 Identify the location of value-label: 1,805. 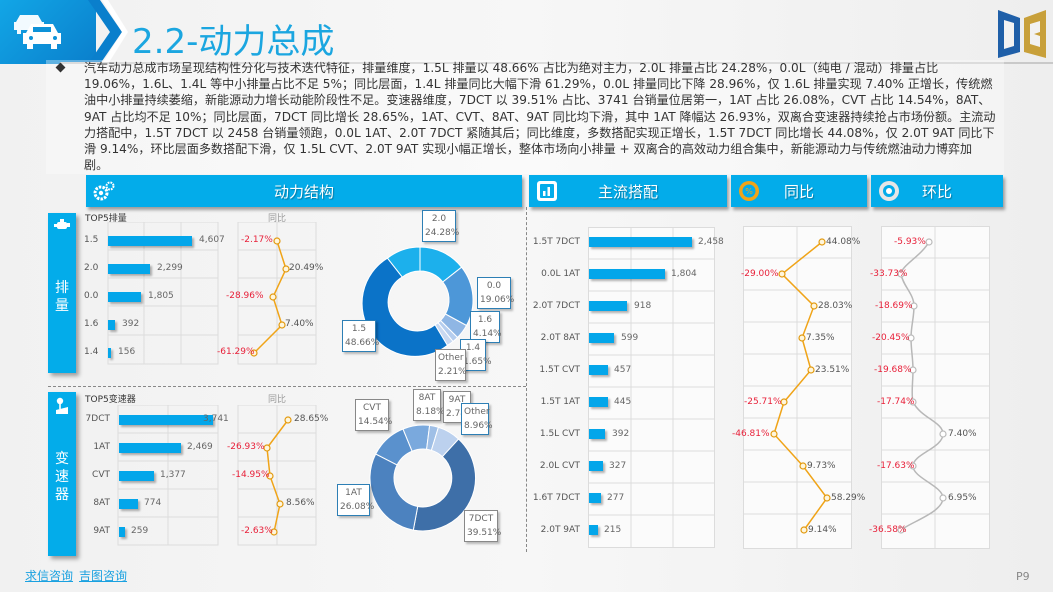
(161, 296).